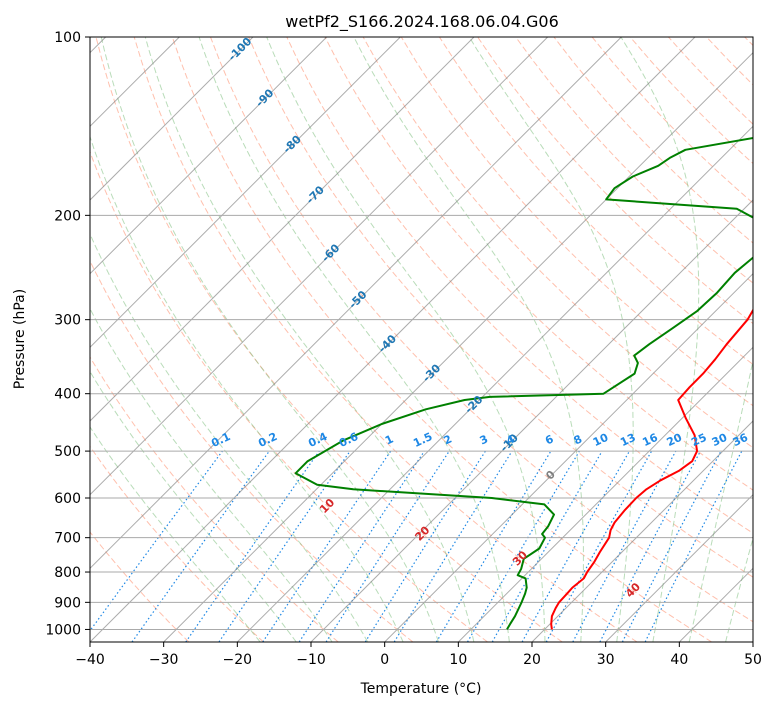 This screenshot has height=708, width=775. Describe the element at coordinates (418, 655) in the screenshot. I see `x-axis: −40 −30 −20 −10 0 10 20 30 40 50` at that location.